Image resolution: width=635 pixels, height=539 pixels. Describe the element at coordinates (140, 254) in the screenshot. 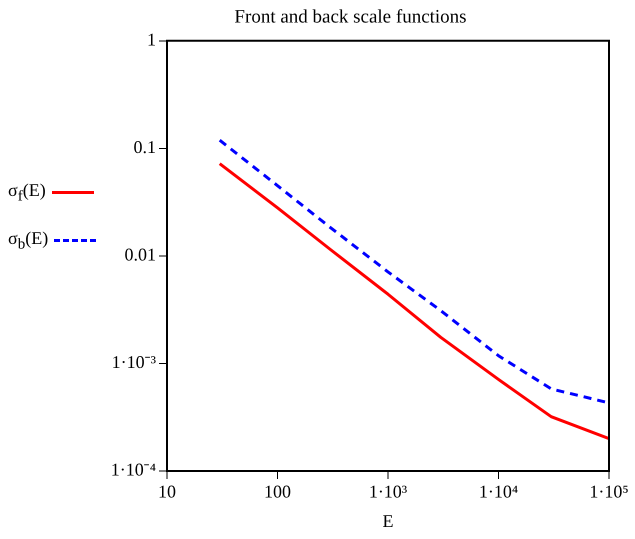

I see `y-tick-label: 0.01` at that location.